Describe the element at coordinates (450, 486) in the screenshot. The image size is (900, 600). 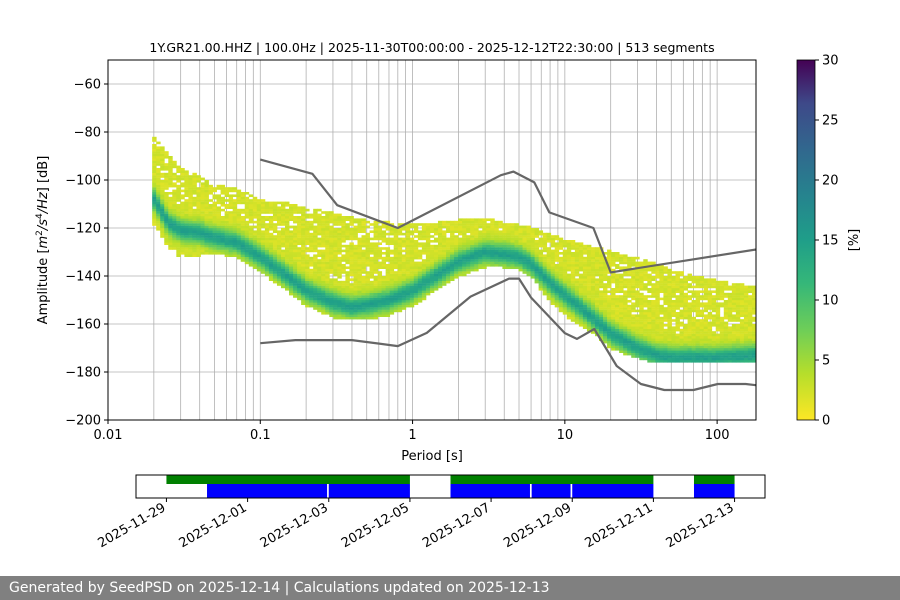
I see `availability-frame` at that location.